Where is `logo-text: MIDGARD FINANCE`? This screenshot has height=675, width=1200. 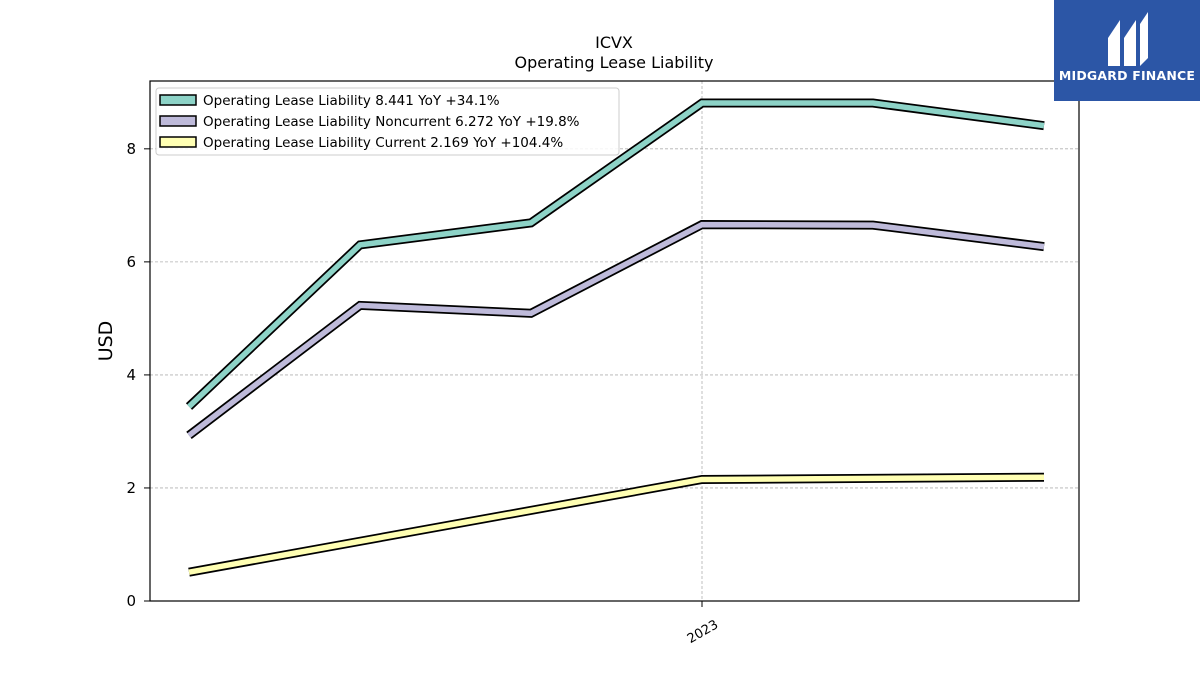 logo-text: MIDGARD FINANCE is located at coordinates (1127, 75).